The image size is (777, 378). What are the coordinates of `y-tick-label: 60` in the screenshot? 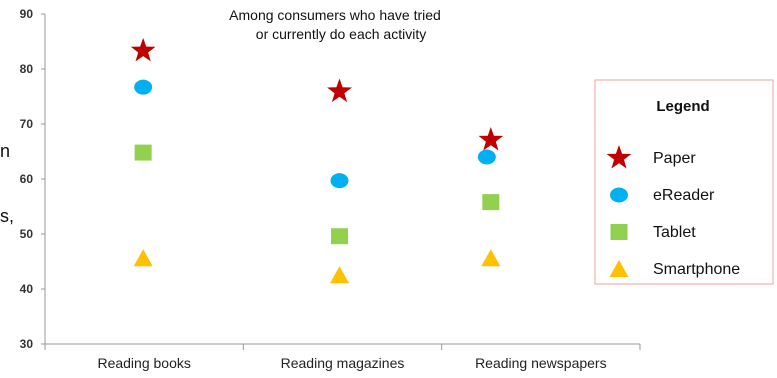 It's located at (27, 179).